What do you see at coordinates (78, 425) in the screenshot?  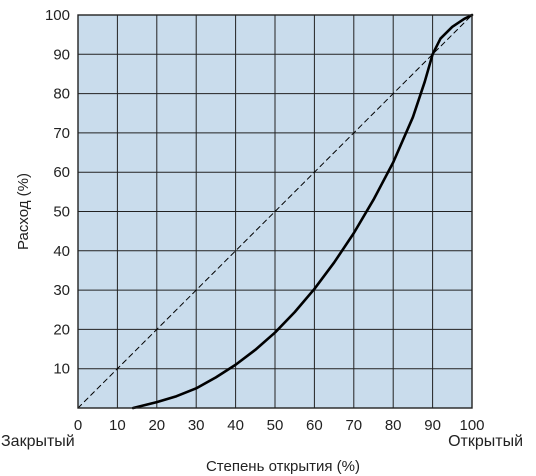 I see `x-tick-label: 0` at bounding box center [78, 425].